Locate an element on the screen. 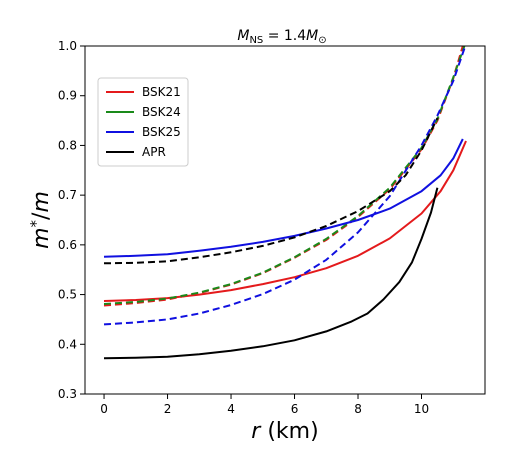  y-axis-label: m*/m is located at coordinates (40, 220).